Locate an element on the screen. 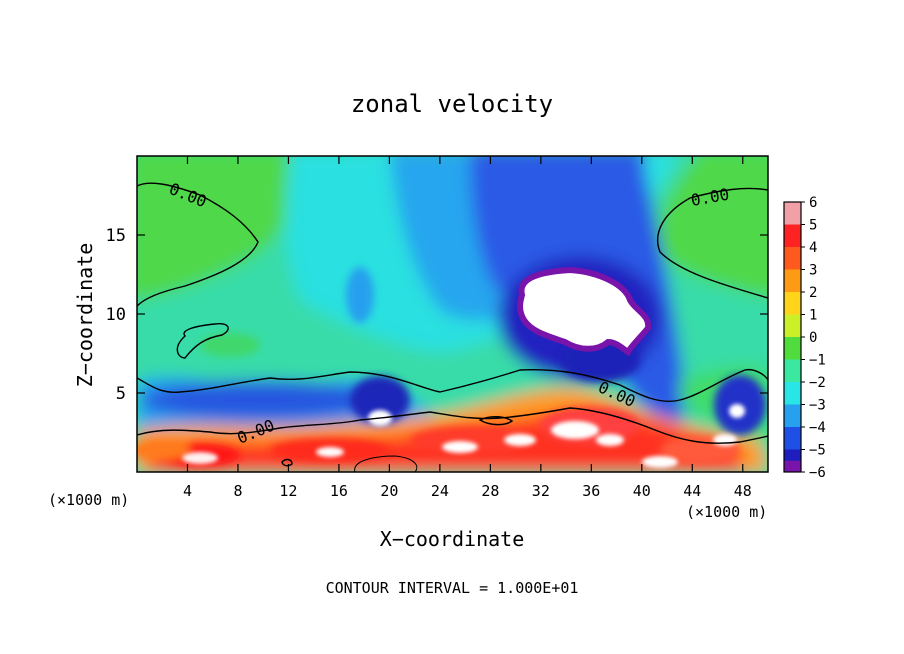  field-highs is located at coordinates (463, 436).